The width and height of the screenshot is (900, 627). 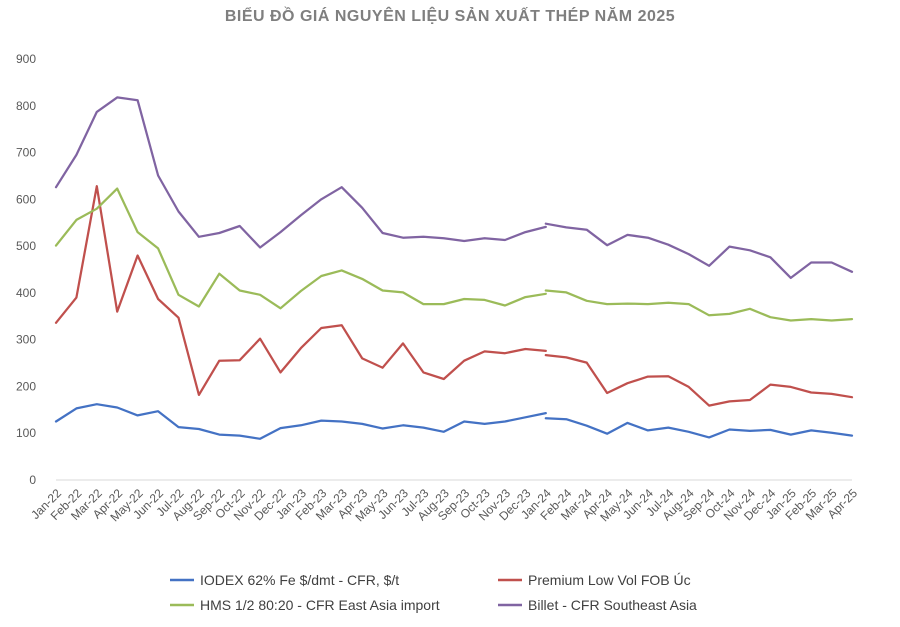 What do you see at coordinates (32, 480) in the screenshot?
I see `y-tick-label: 0` at bounding box center [32, 480].